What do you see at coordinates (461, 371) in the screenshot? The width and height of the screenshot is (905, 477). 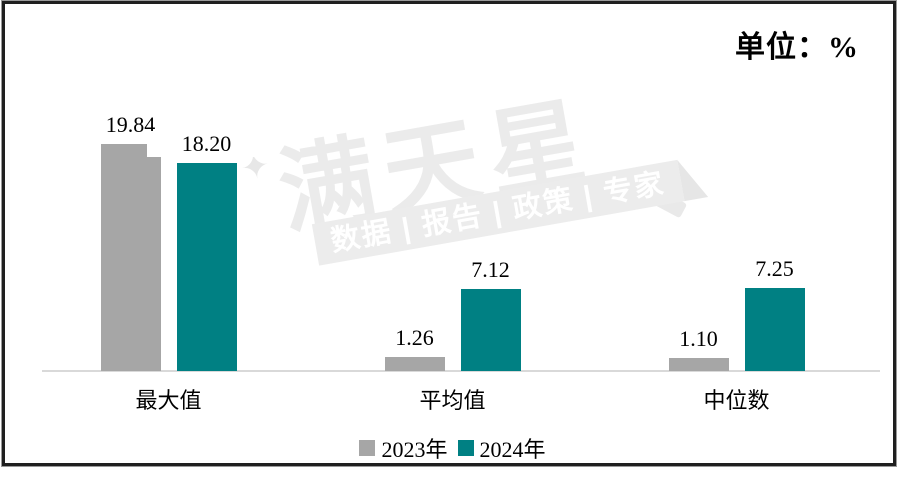 I see `x-axis-line` at bounding box center [461, 371].